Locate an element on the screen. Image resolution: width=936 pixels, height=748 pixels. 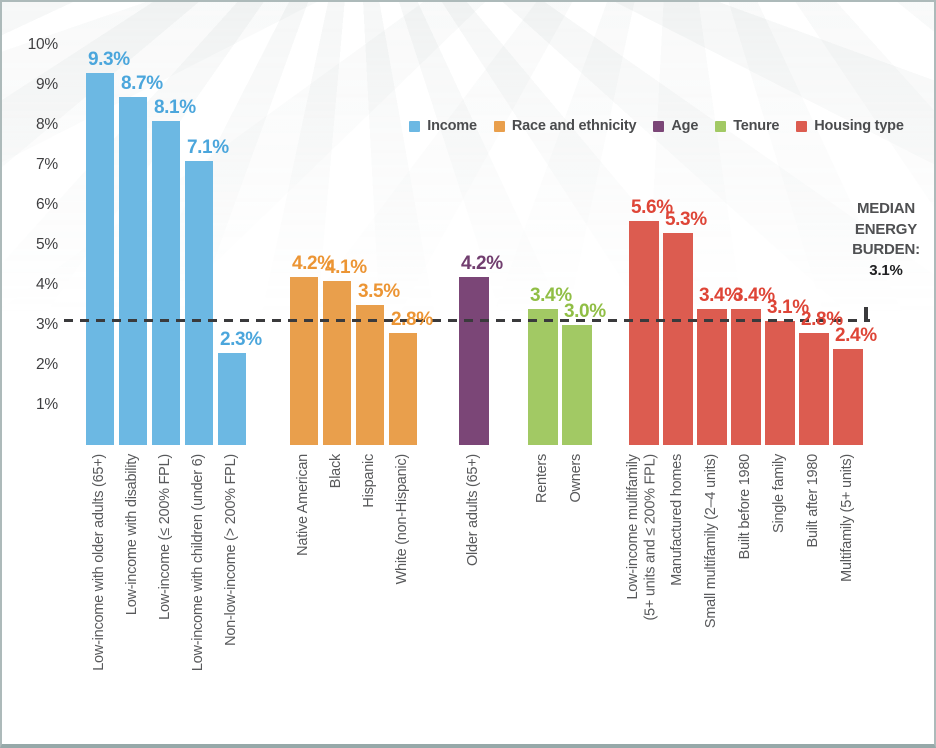
legend-label: Age is located at coordinates (685, 126).